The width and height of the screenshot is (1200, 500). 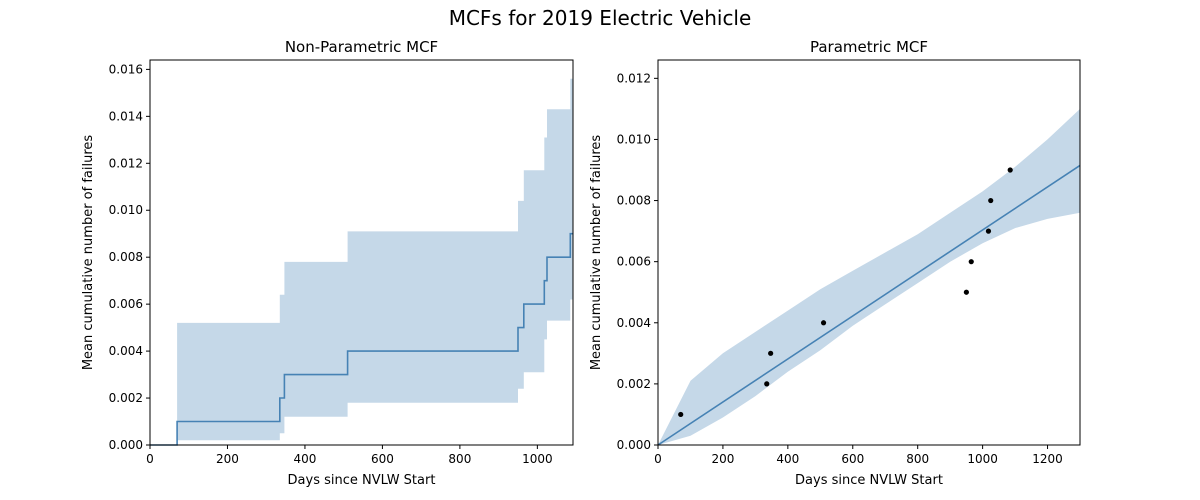 What do you see at coordinates (1047, 459) in the screenshot?
I see `x-tick-label: 1200` at bounding box center [1047, 459].